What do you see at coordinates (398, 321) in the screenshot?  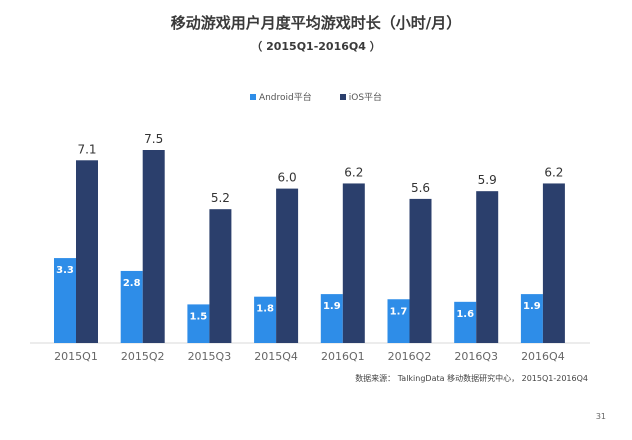 I see `bar-android-2016Q2` at bounding box center [398, 321].